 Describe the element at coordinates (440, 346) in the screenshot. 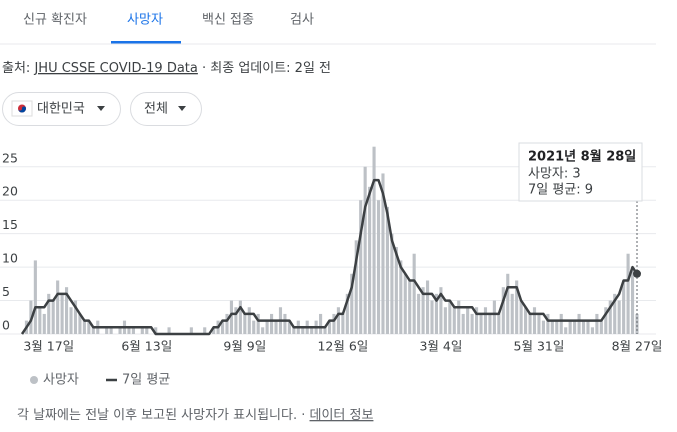

I see `x-tick-label: 3월 4일` at that location.